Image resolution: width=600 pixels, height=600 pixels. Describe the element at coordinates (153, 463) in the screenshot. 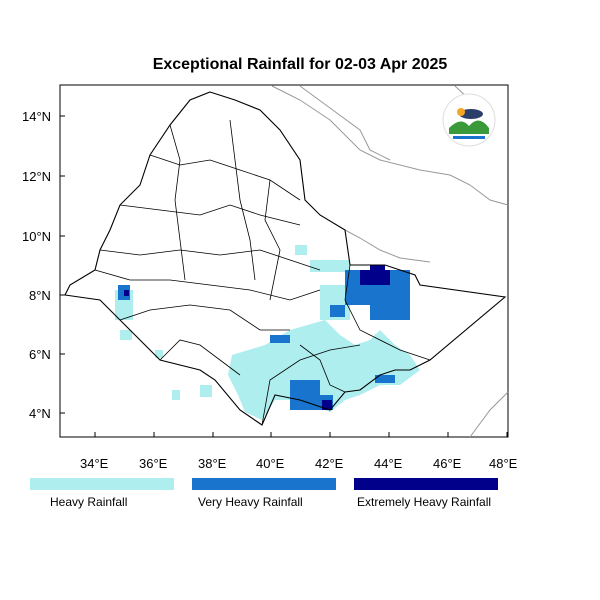

I see `lon-tick: 36°E` at that location.